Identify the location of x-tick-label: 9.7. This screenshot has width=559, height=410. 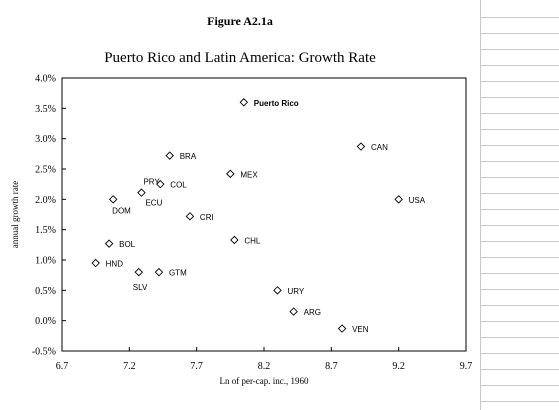
(466, 366).